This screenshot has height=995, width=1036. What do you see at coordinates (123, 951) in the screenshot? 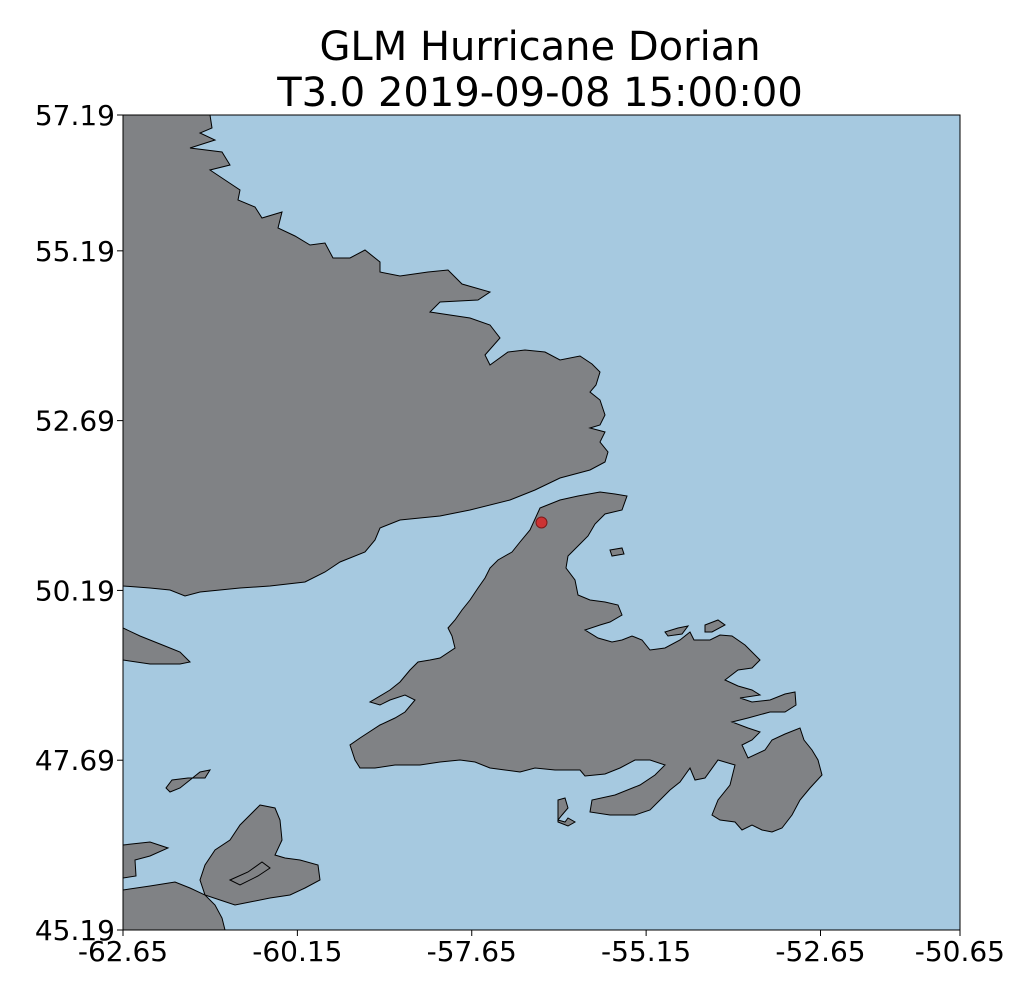
I see `x-tick-label: -62.65` at bounding box center [123, 951].